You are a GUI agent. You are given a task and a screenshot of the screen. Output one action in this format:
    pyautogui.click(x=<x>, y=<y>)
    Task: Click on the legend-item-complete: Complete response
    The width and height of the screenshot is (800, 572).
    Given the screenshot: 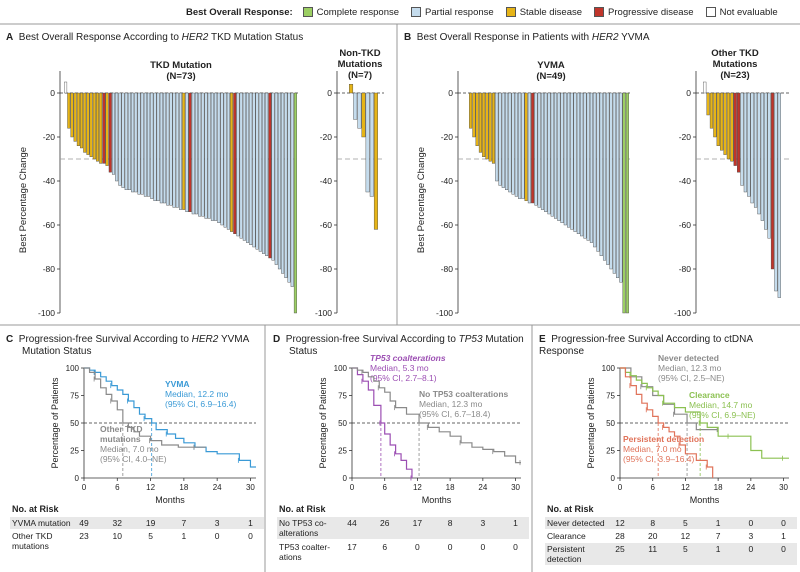 What is the action you would take?
    pyautogui.click(x=351, y=12)
    